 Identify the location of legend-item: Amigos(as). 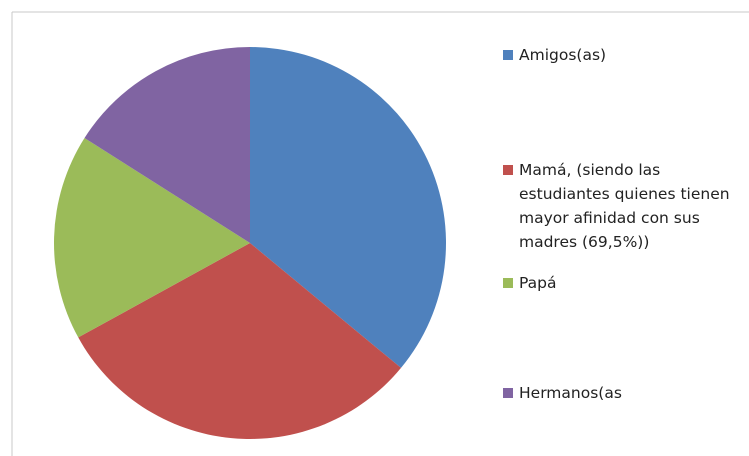
(623, 55).